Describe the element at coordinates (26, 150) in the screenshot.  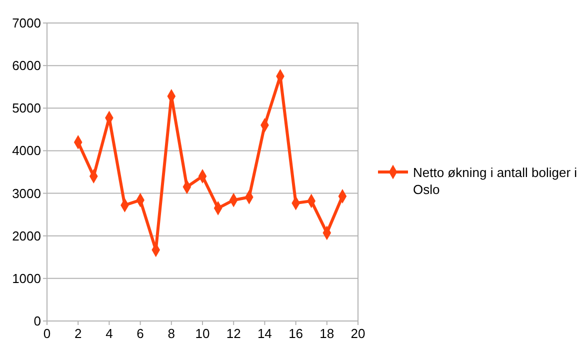
I see `y-tick-label: 4000` at that location.